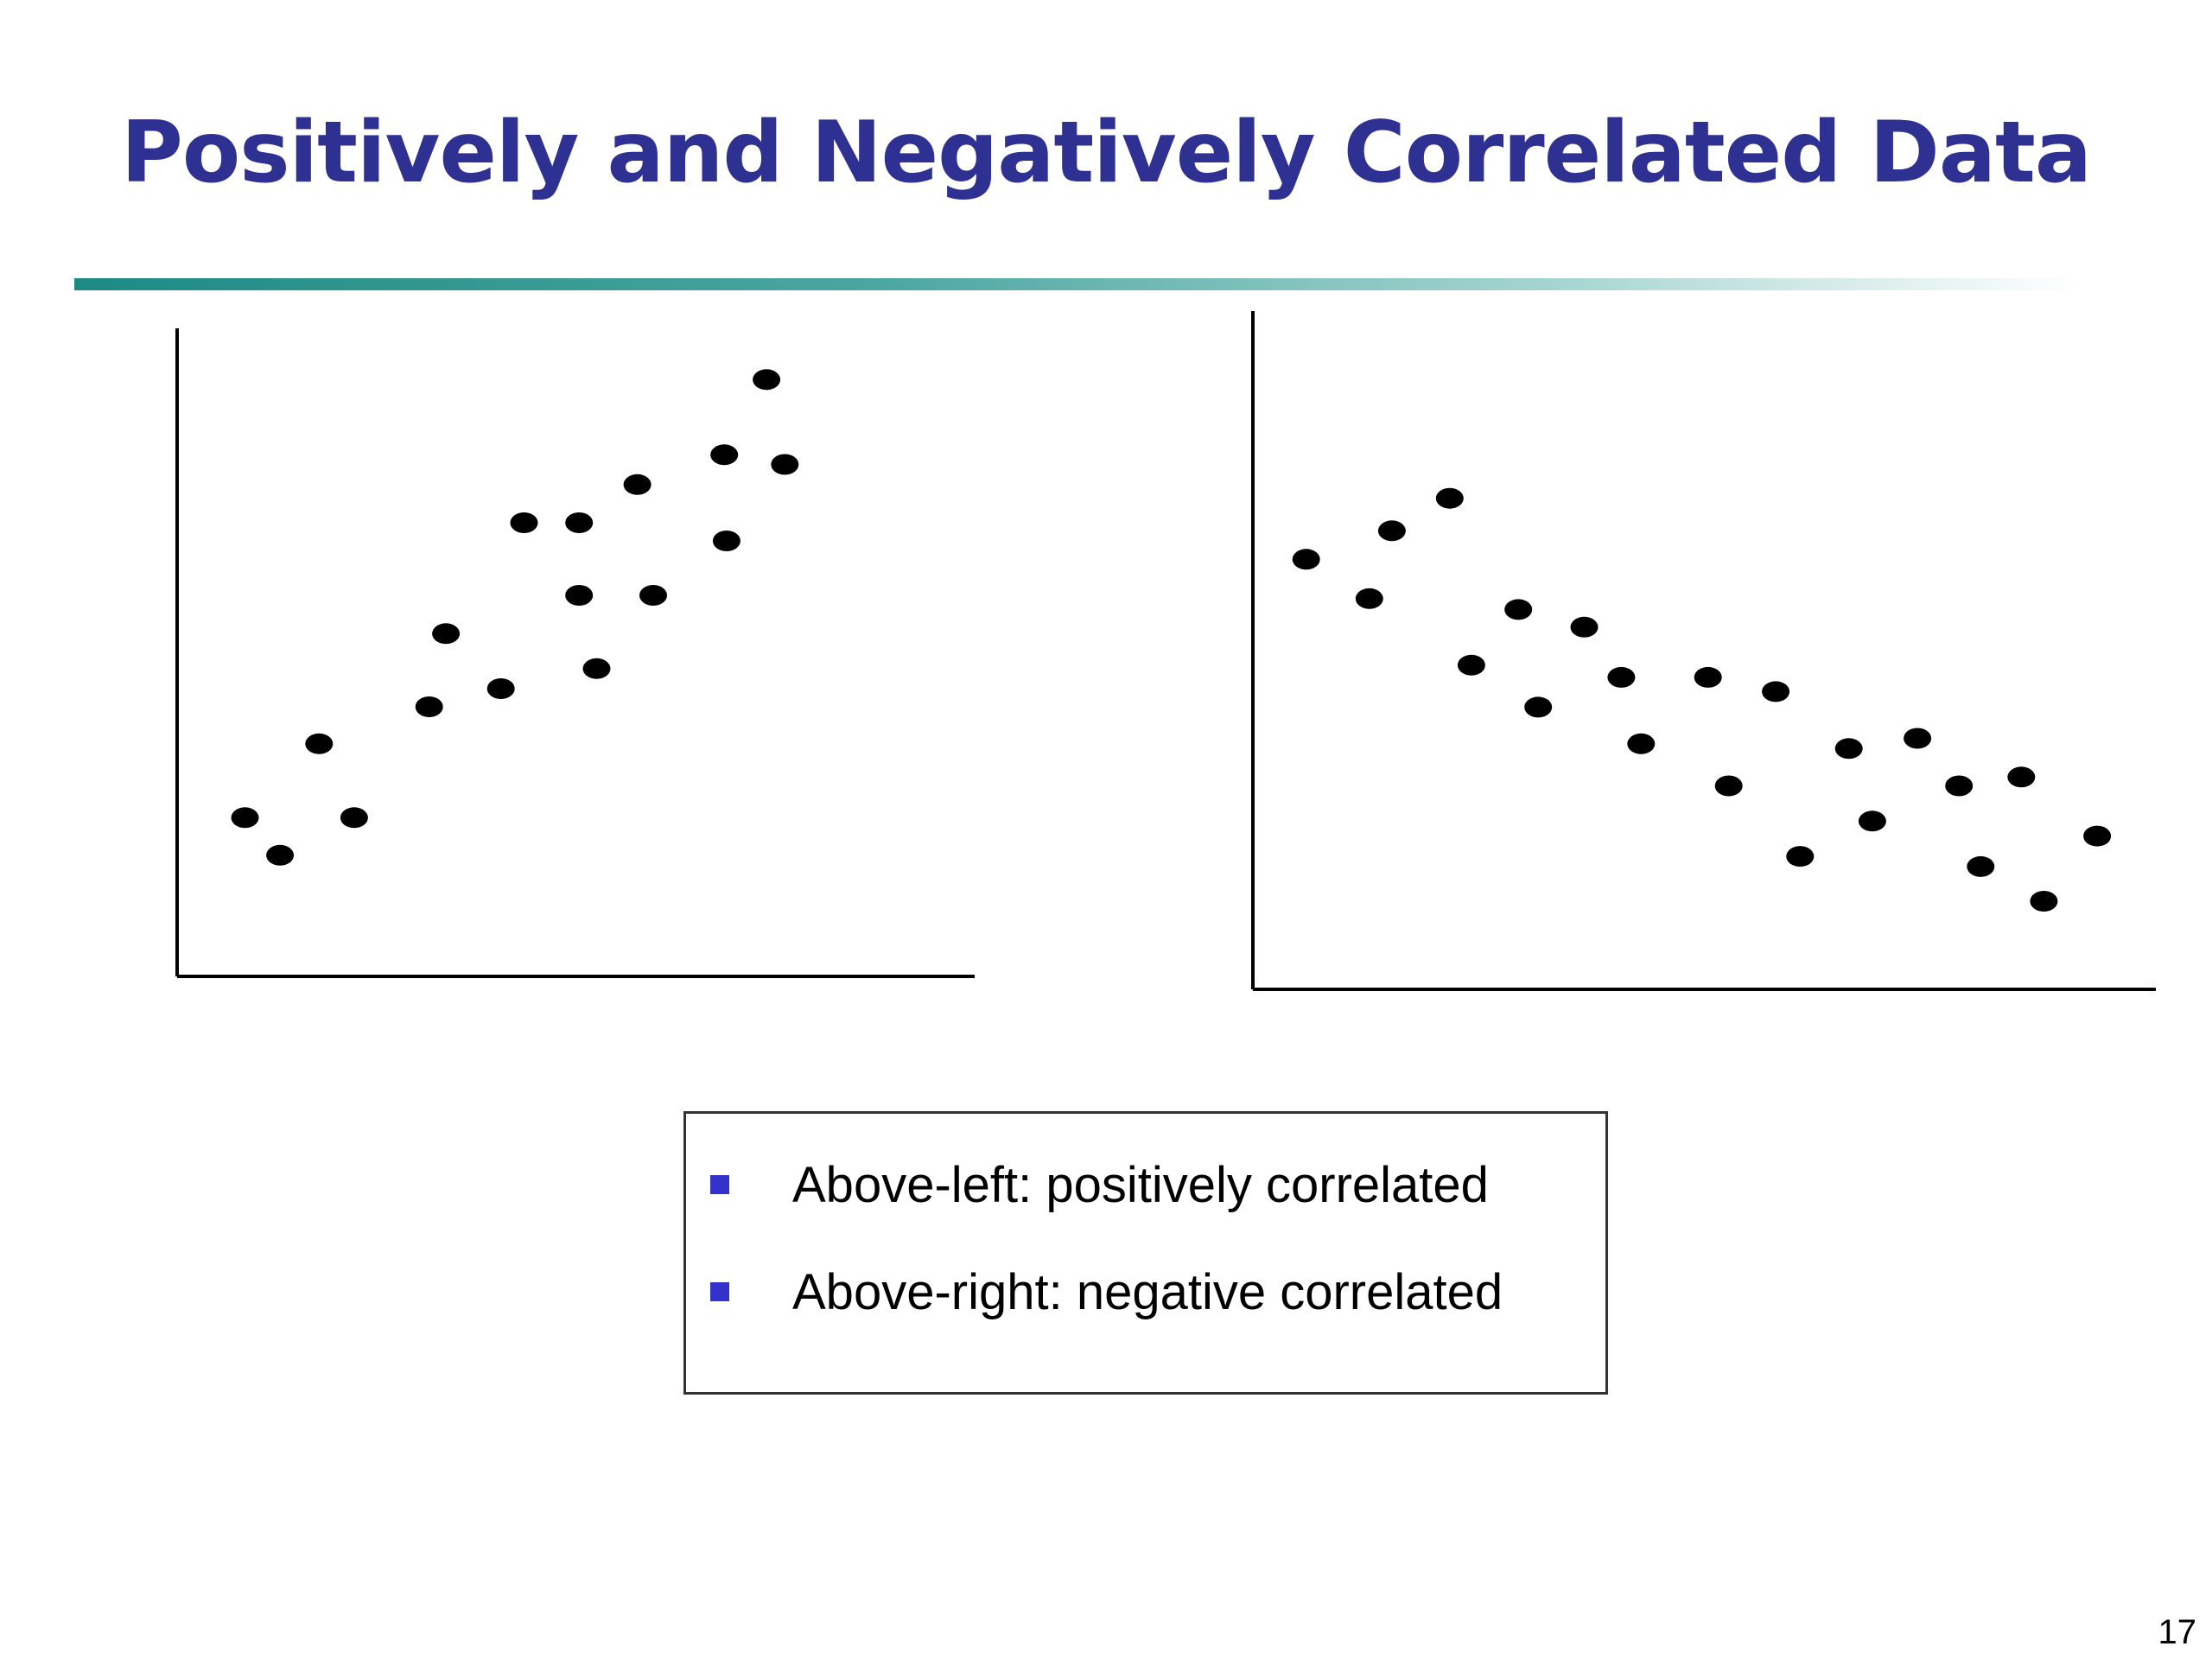 Image resolution: width=2212 pixels, height=1659 pixels. I want to click on title-divider, so click(1076, 284).